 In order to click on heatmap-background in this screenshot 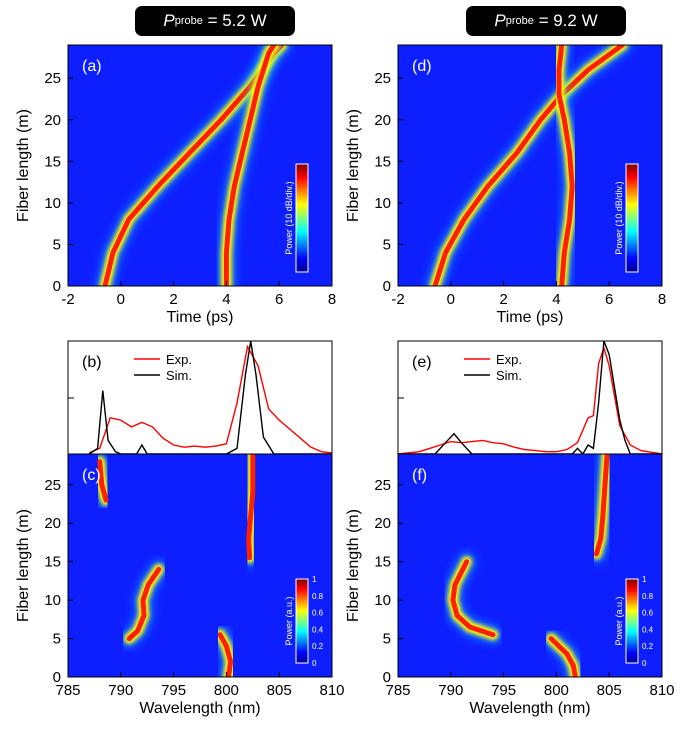, I will do `click(530, 565)`.